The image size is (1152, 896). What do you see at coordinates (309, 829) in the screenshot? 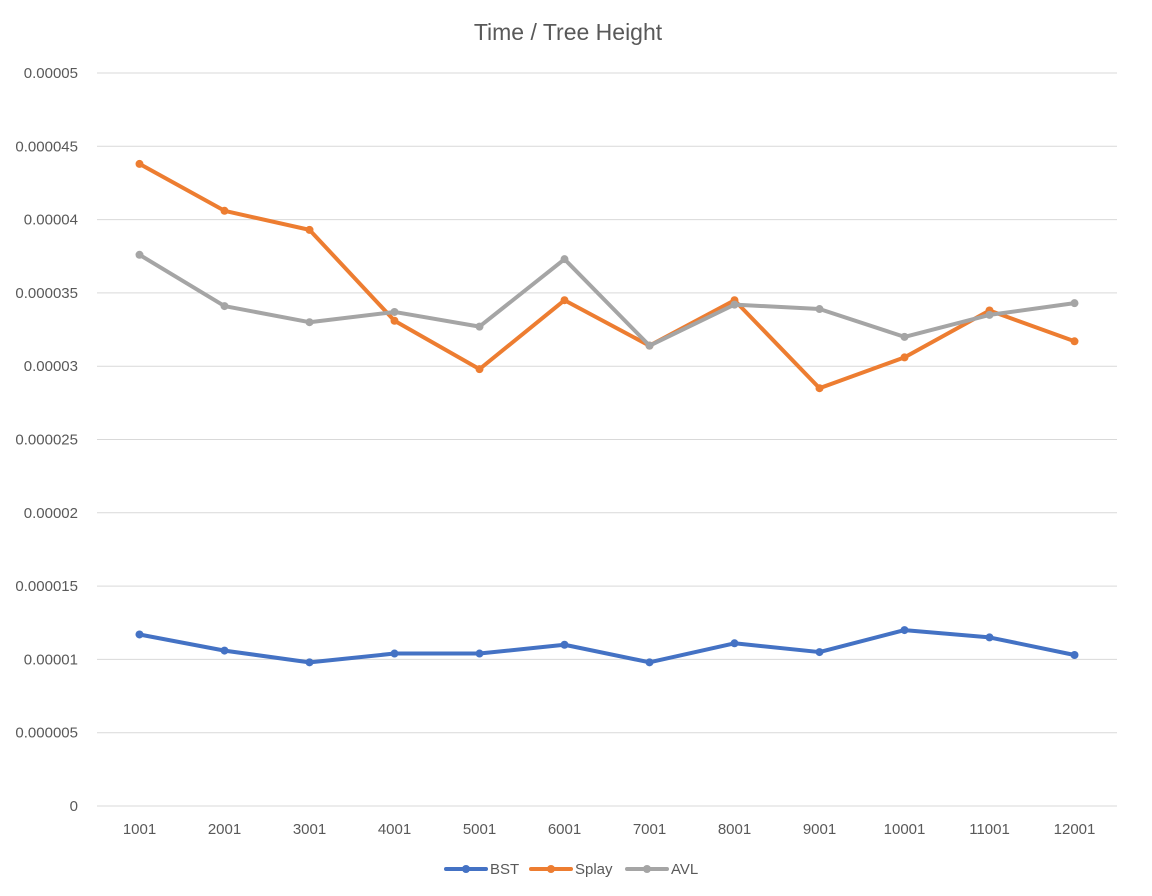
I see `x-tick-label: 3001` at bounding box center [309, 829].